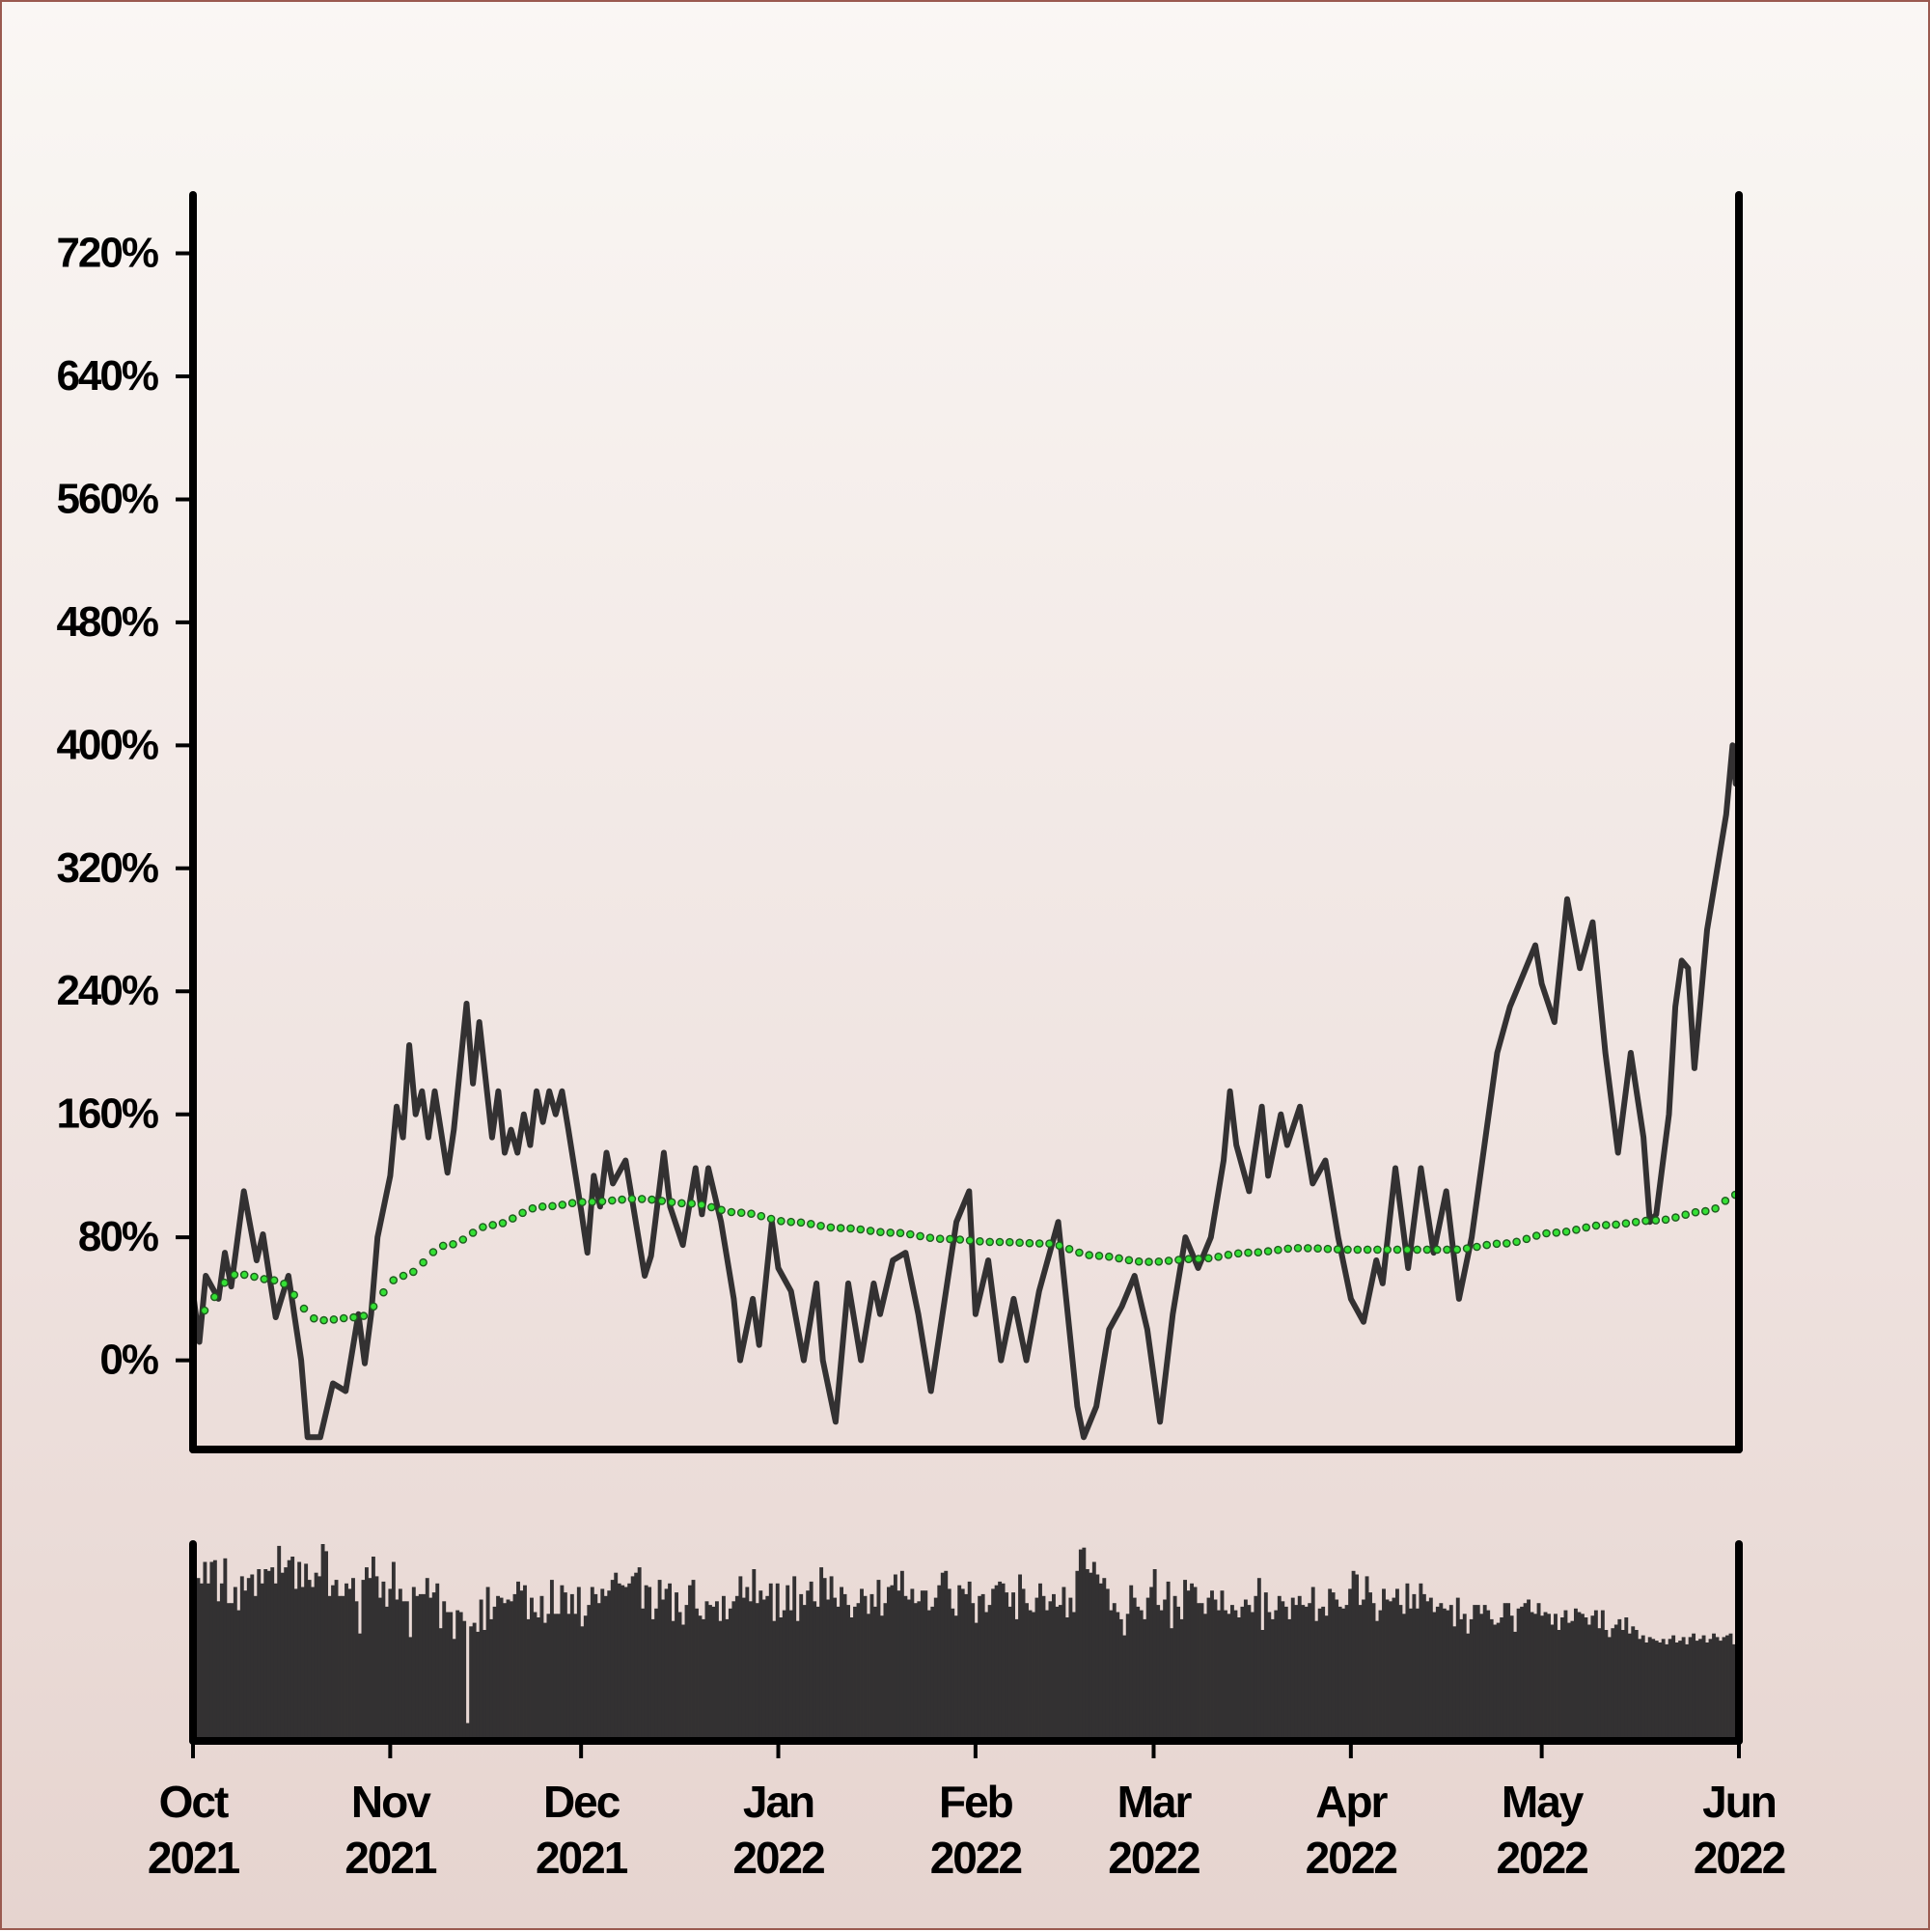 The width and height of the screenshot is (1930, 1932). I want to click on x-tick-label-month: Oct, so click(194, 1802).